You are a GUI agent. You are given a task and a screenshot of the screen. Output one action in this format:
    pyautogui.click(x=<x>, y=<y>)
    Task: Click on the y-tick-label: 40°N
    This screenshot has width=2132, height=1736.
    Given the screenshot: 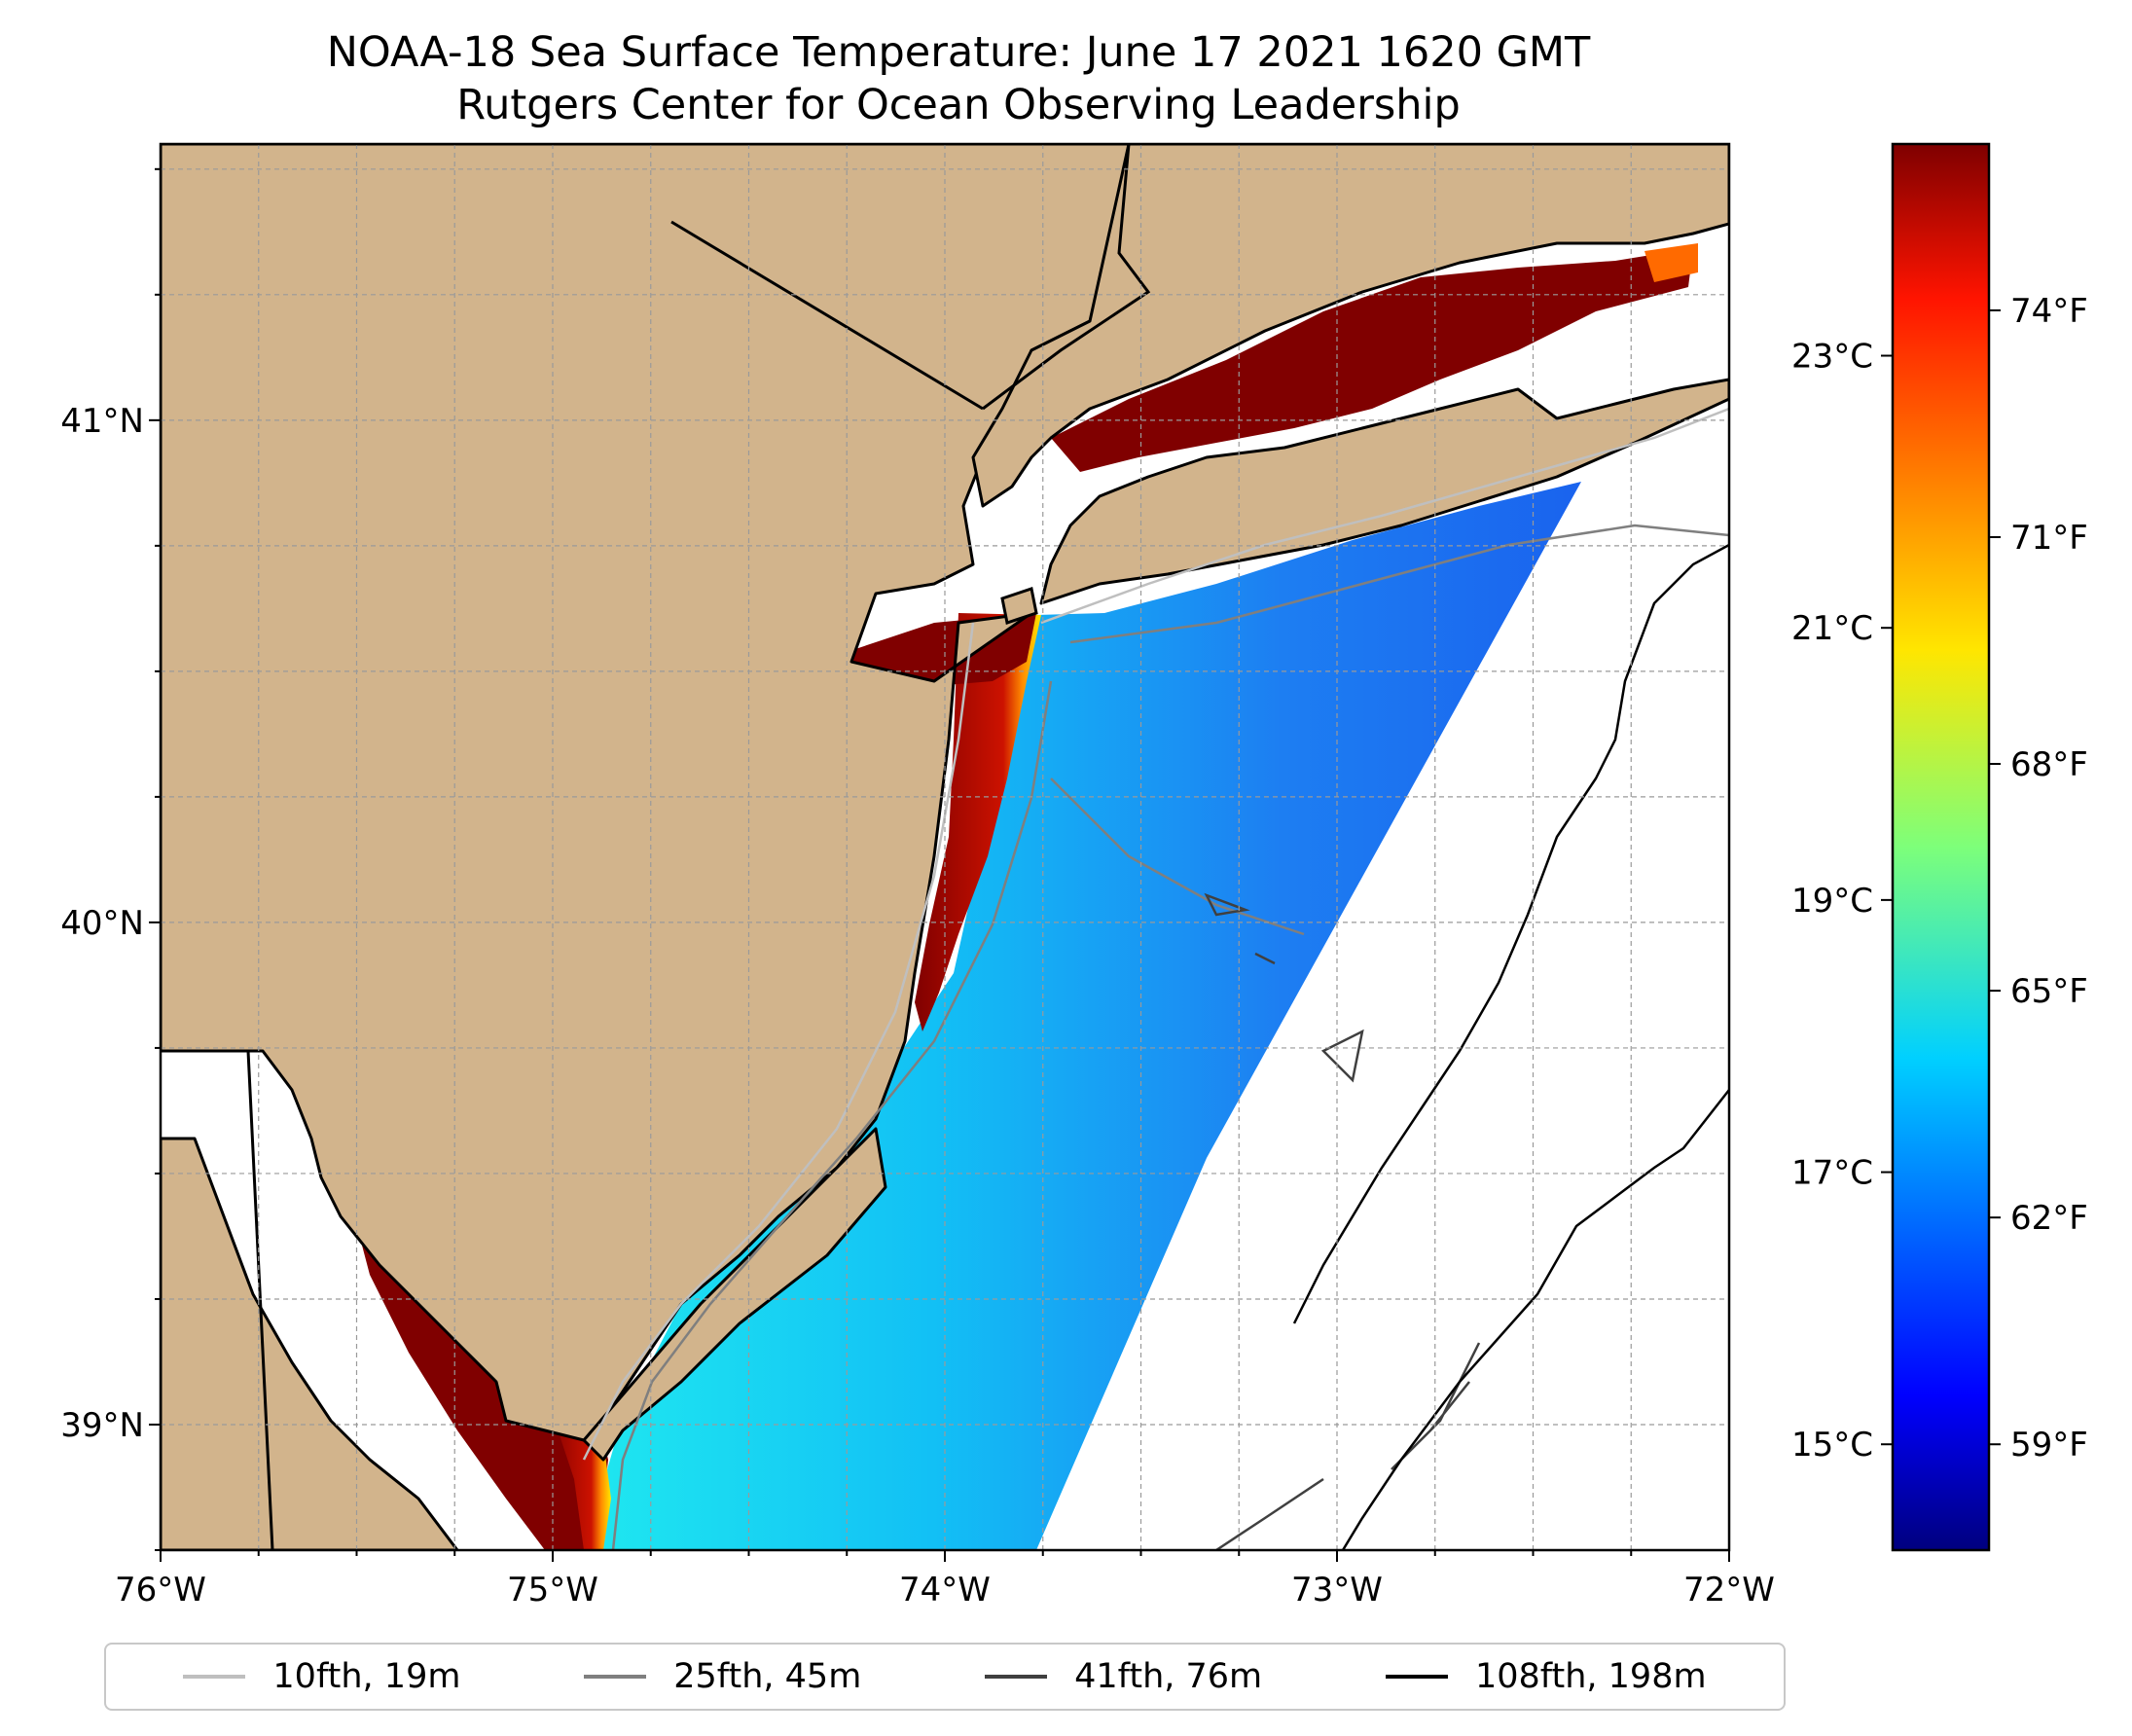 What is the action you would take?
    pyautogui.click(x=102, y=924)
    